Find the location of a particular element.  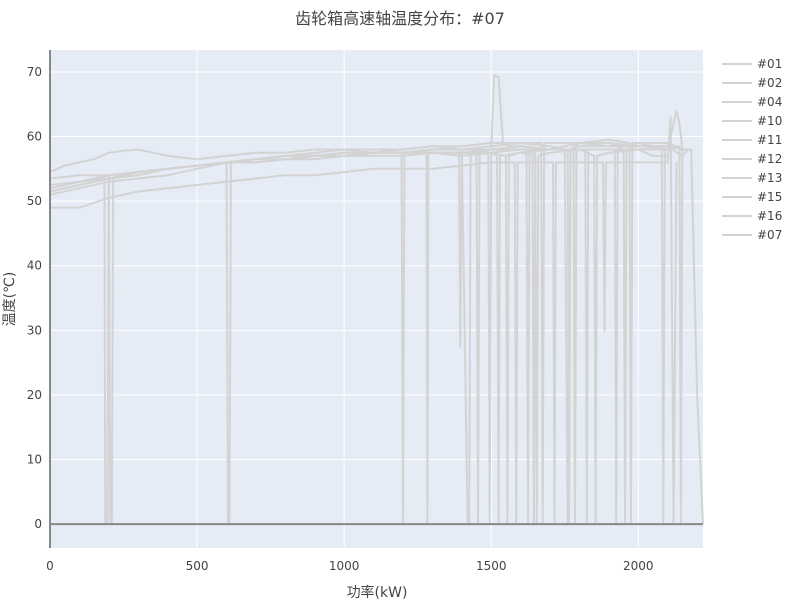

y-tick-label: 0 is located at coordinates (38, 524).